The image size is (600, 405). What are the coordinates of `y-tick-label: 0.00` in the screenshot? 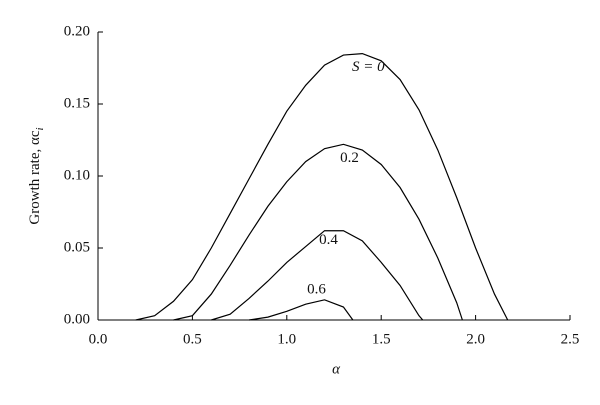 It's located at (77, 319).